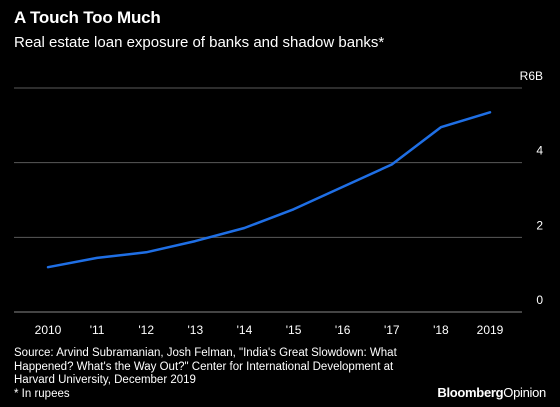  What do you see at coordinates (146, 330) in the screenshot?
I see `x-tick-label: '12` at bounding box center [146, 330].